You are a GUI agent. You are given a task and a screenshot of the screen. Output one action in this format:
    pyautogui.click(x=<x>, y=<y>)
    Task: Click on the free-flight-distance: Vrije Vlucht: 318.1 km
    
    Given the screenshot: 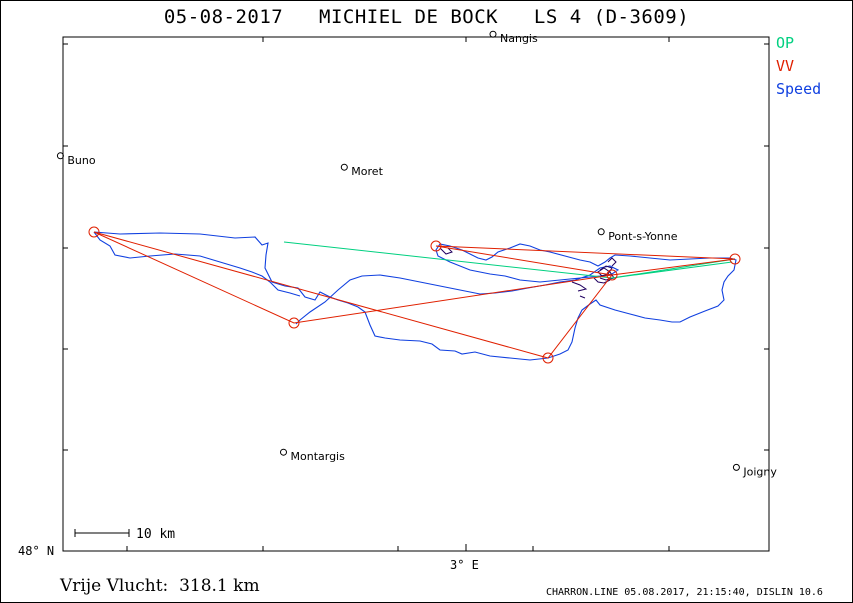 What is the action you would take?
    pyautogui.click(x=160, y=586)
    